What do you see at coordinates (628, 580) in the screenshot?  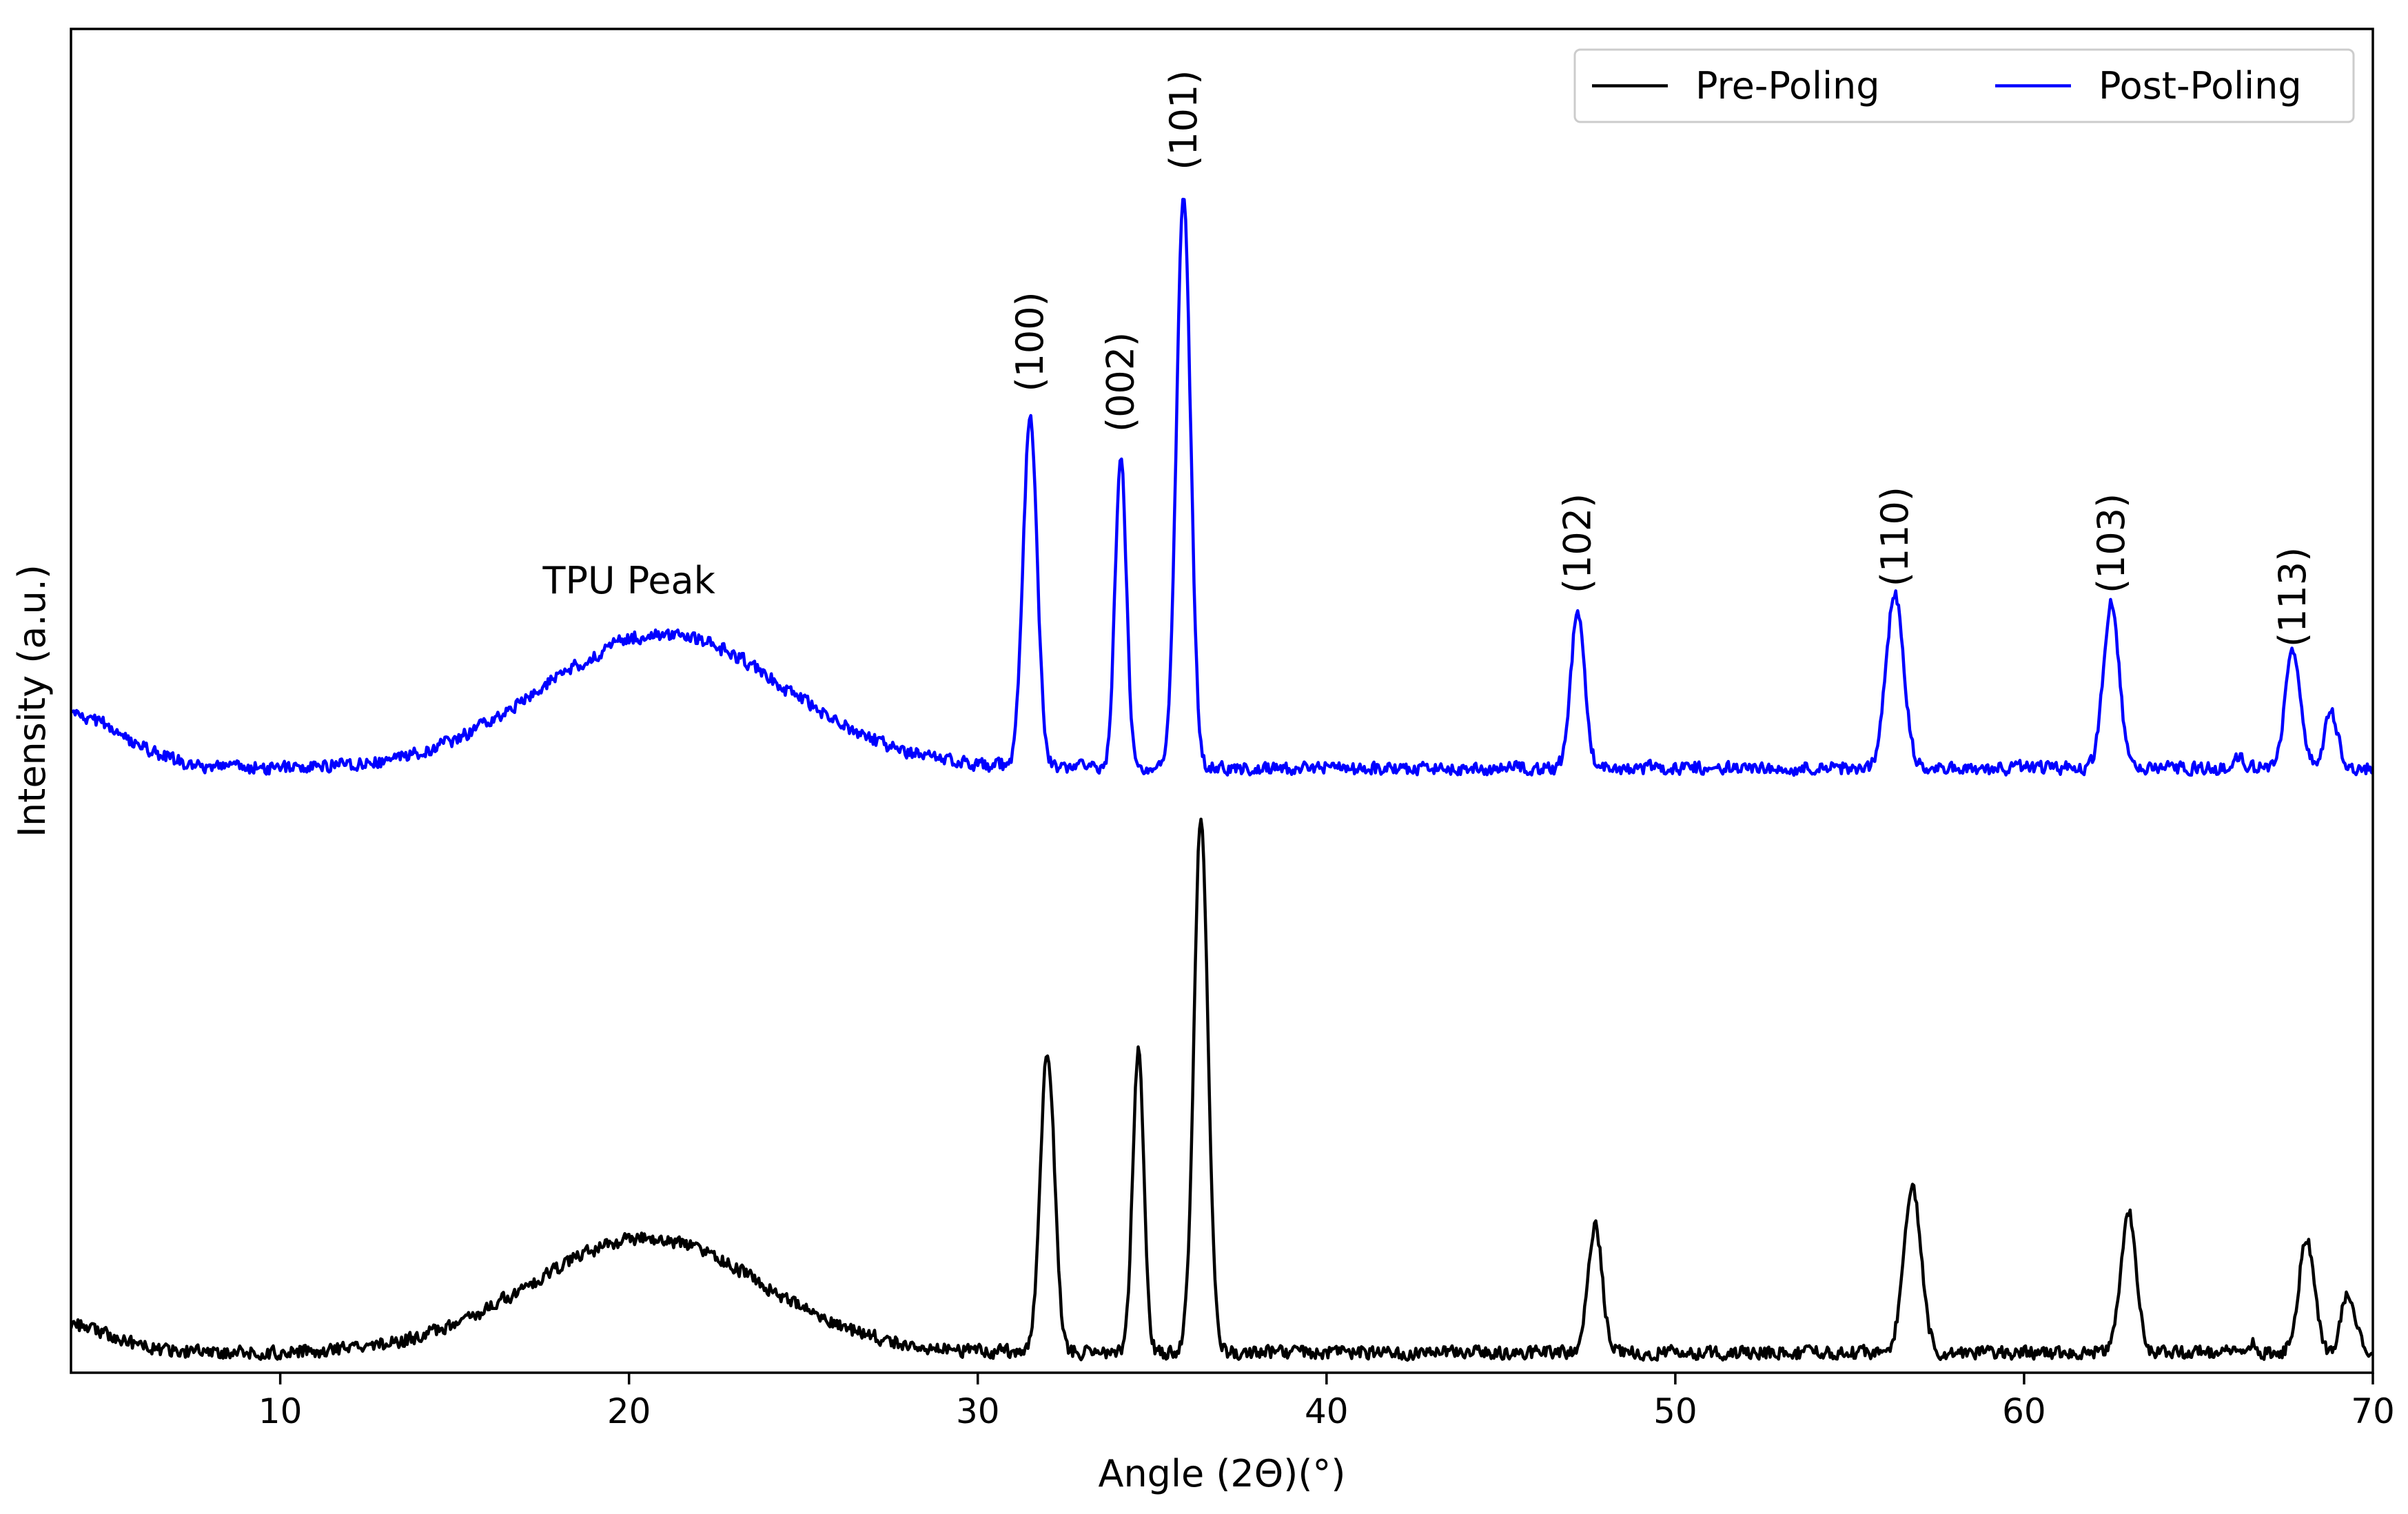 I see `tpu-peak-label: TPU Peak` at bounding box center [628, 580].